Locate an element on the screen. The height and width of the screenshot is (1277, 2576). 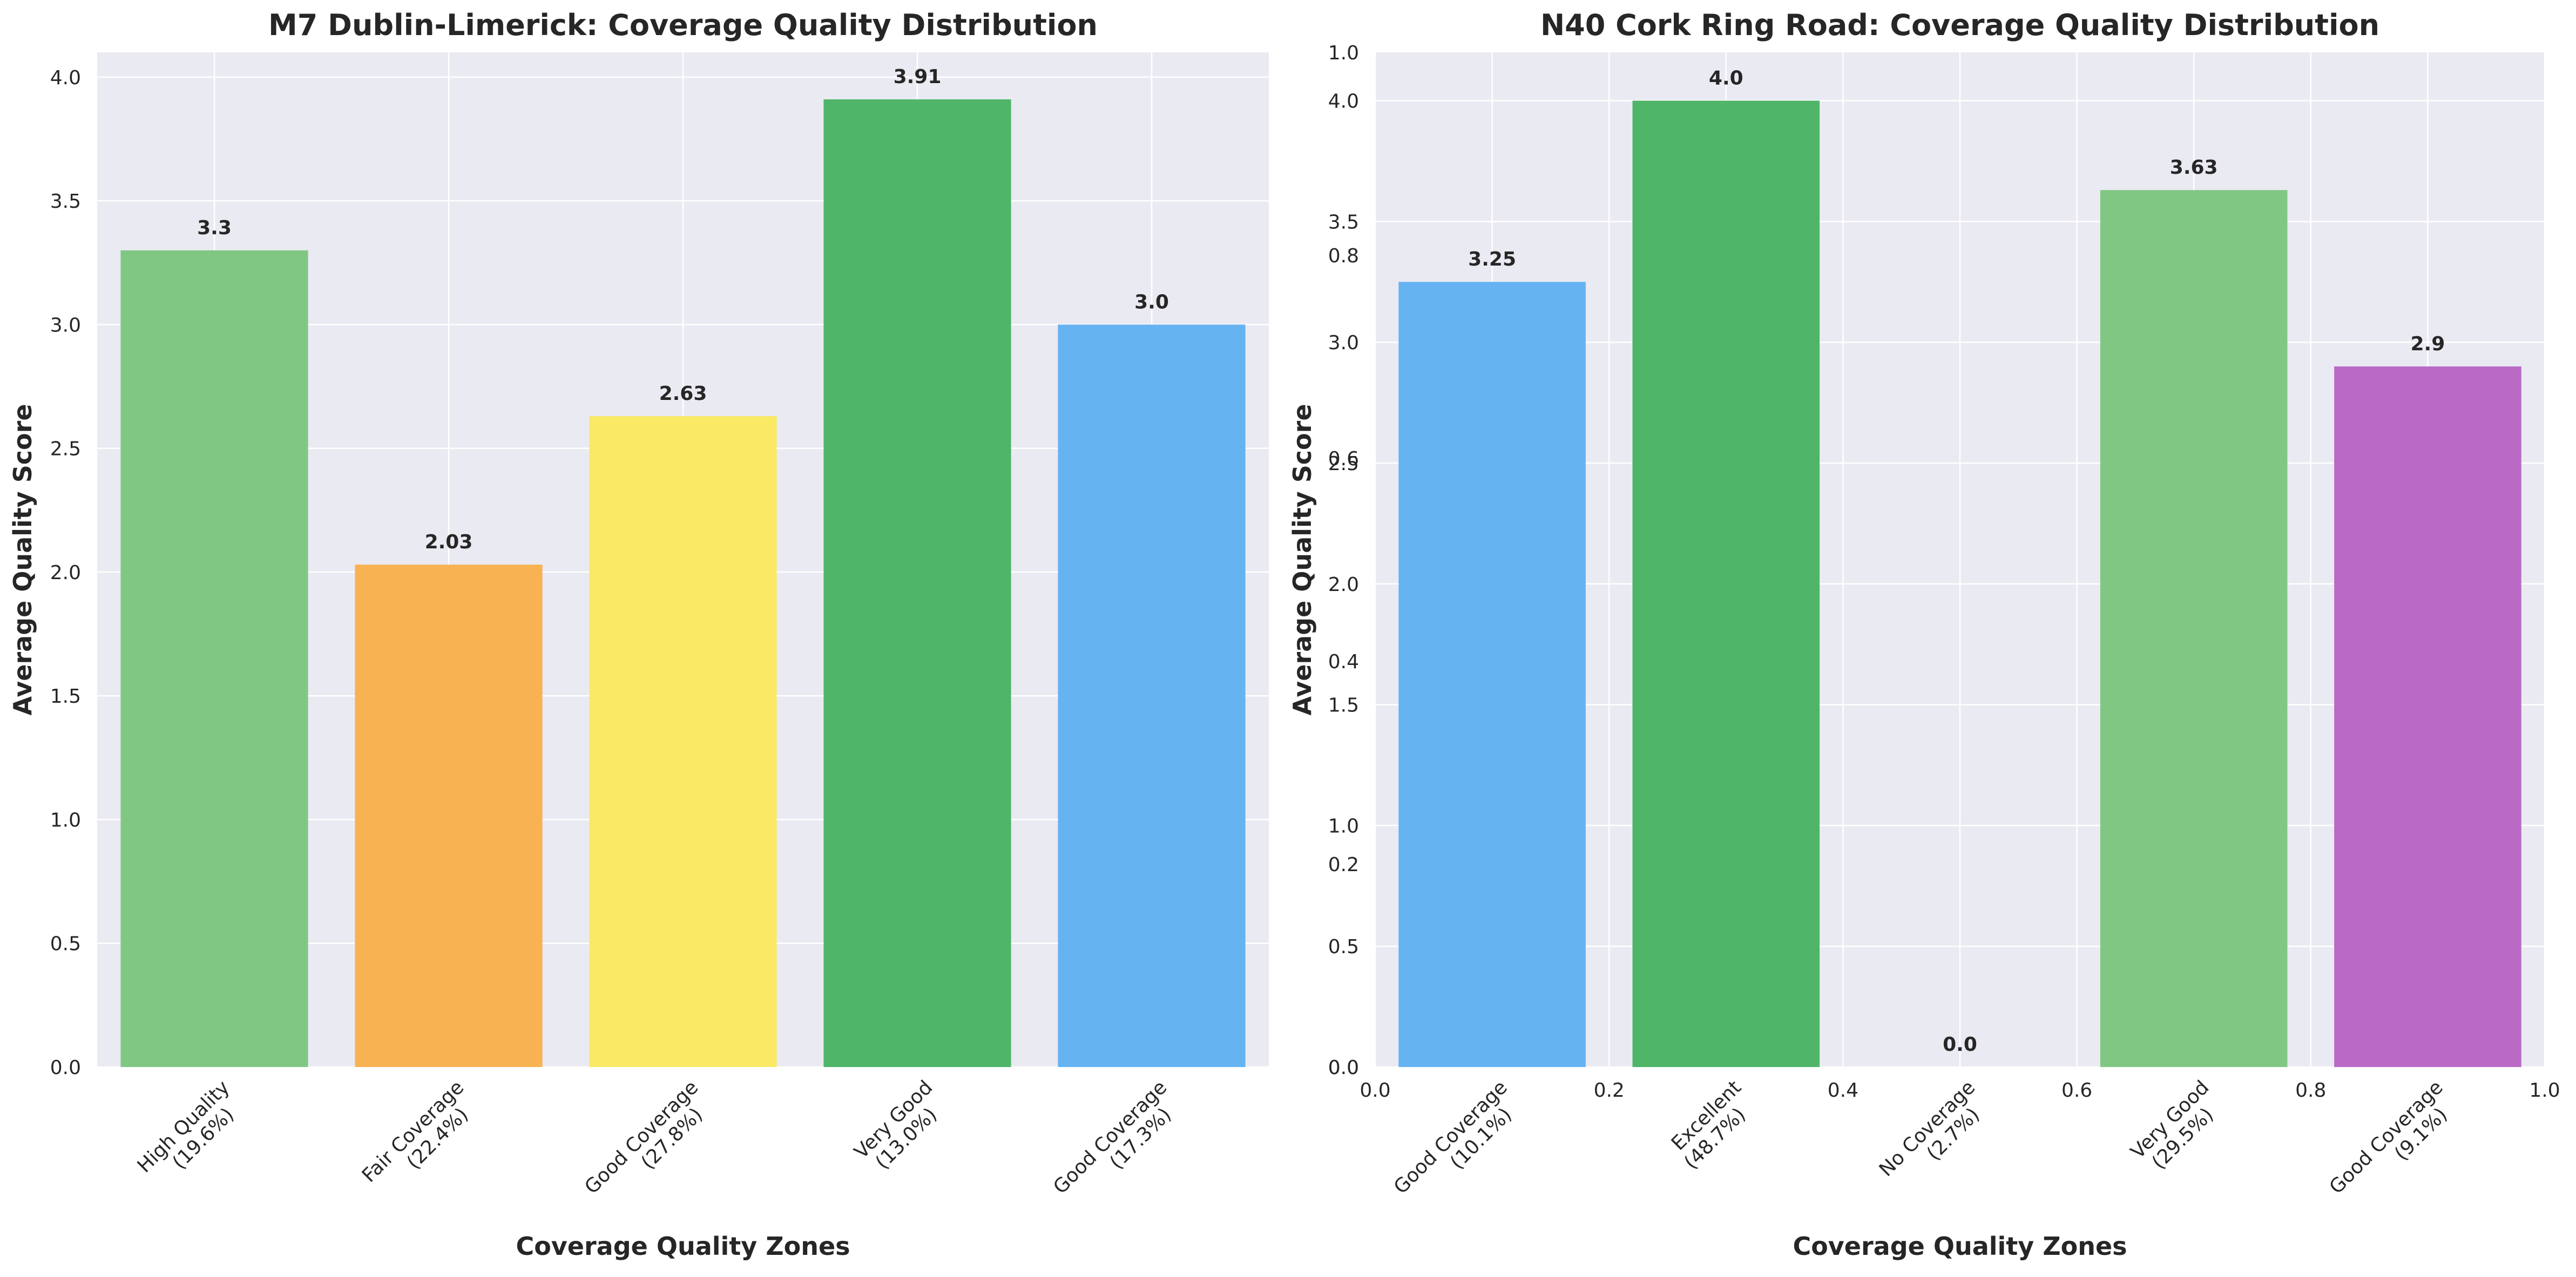
overlay-x-tick-label: 1.0 is located at coordinates (2544, 1090).